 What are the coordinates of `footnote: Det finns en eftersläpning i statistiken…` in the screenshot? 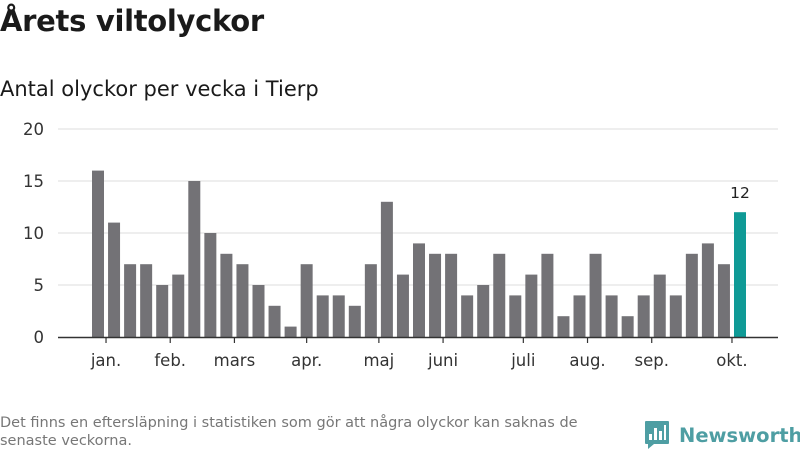 It's located at (289, 432).